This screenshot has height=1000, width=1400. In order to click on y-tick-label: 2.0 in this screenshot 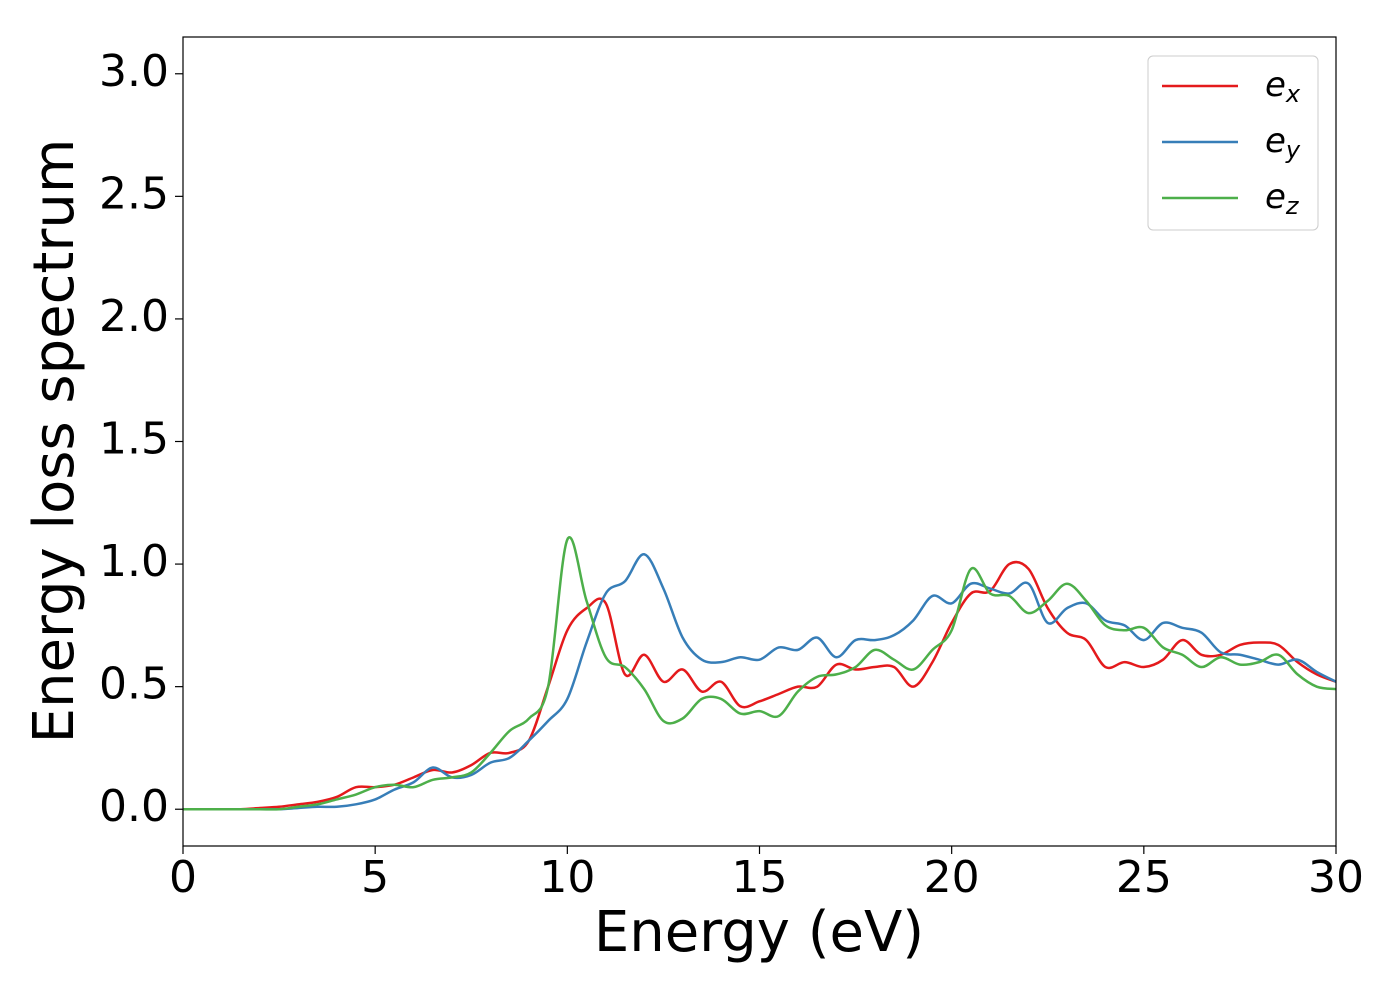, I will do `click(134, 316)`.